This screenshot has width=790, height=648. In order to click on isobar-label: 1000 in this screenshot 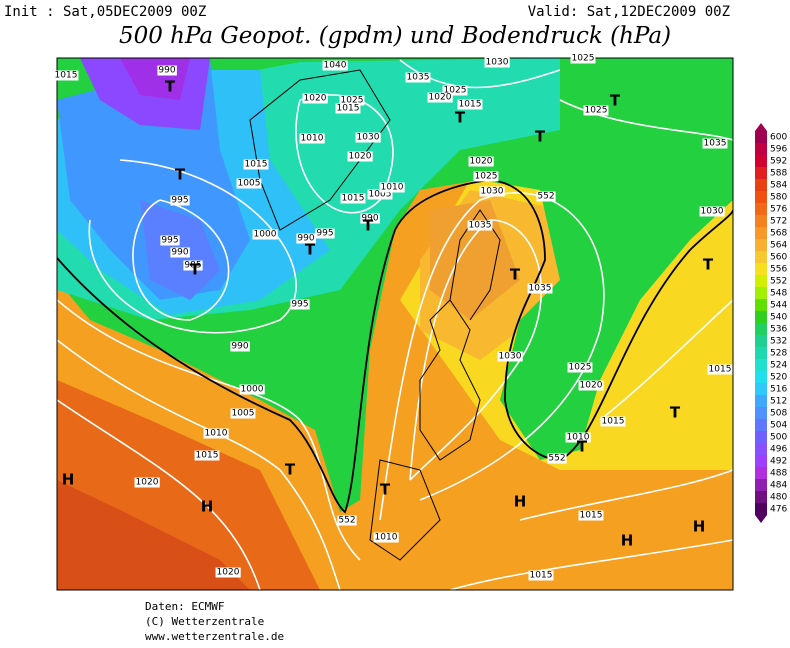, I will do `click(252, 390)`.